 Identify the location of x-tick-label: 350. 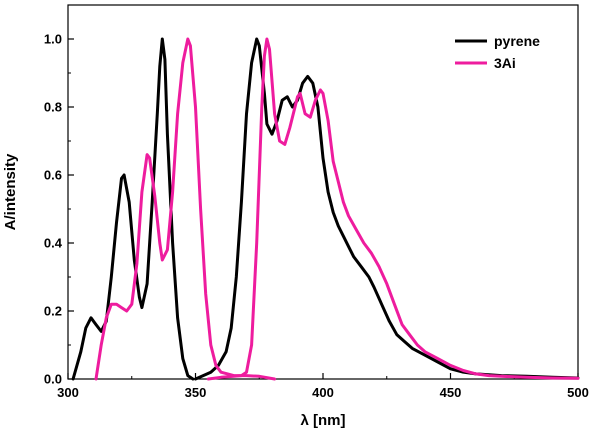
(196, 392).